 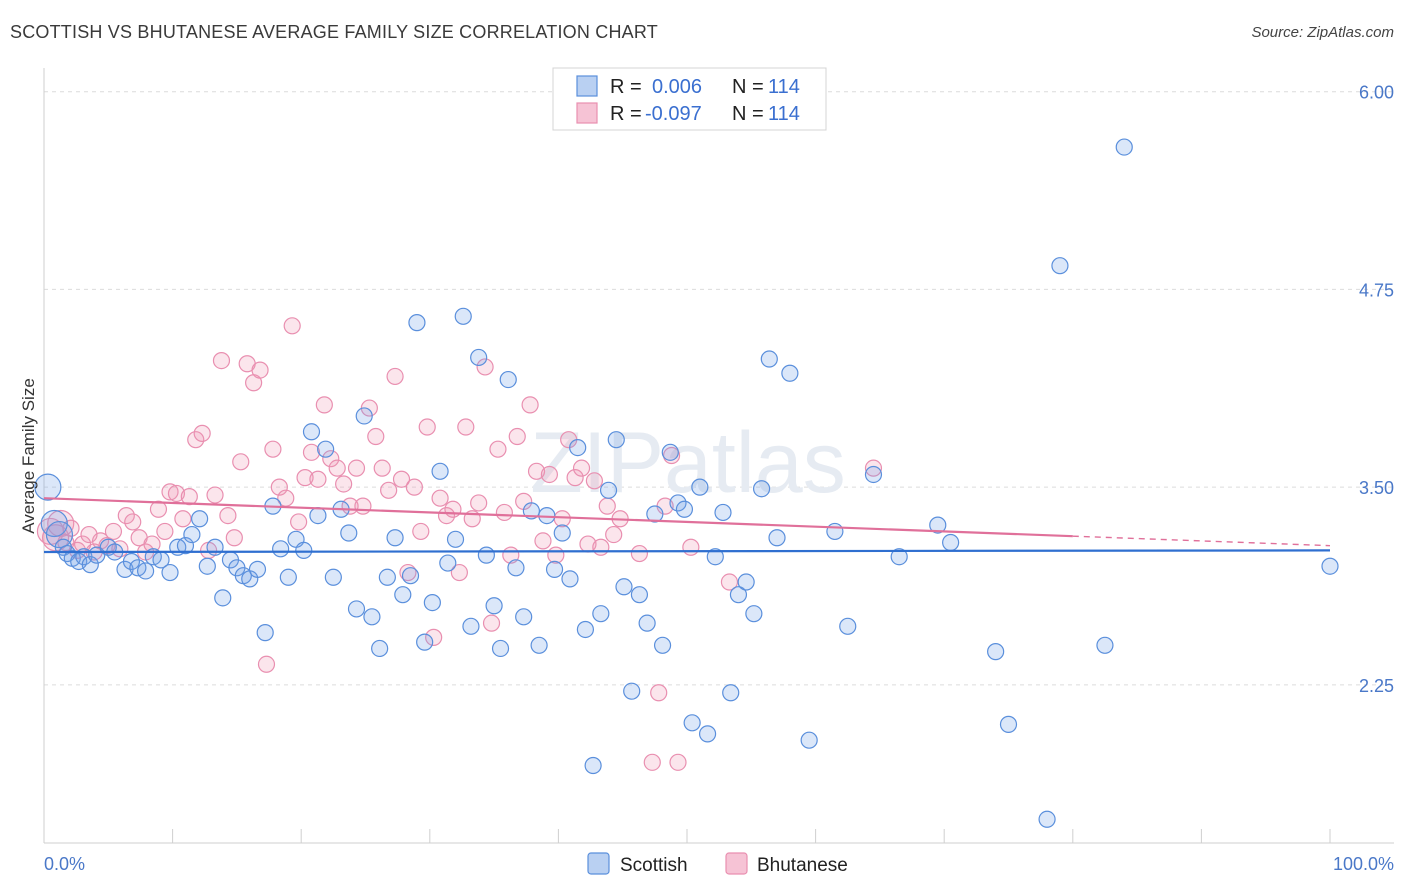 I want to click on bottom-legend-swatch-bhutanese, so click(x=736, y=863).